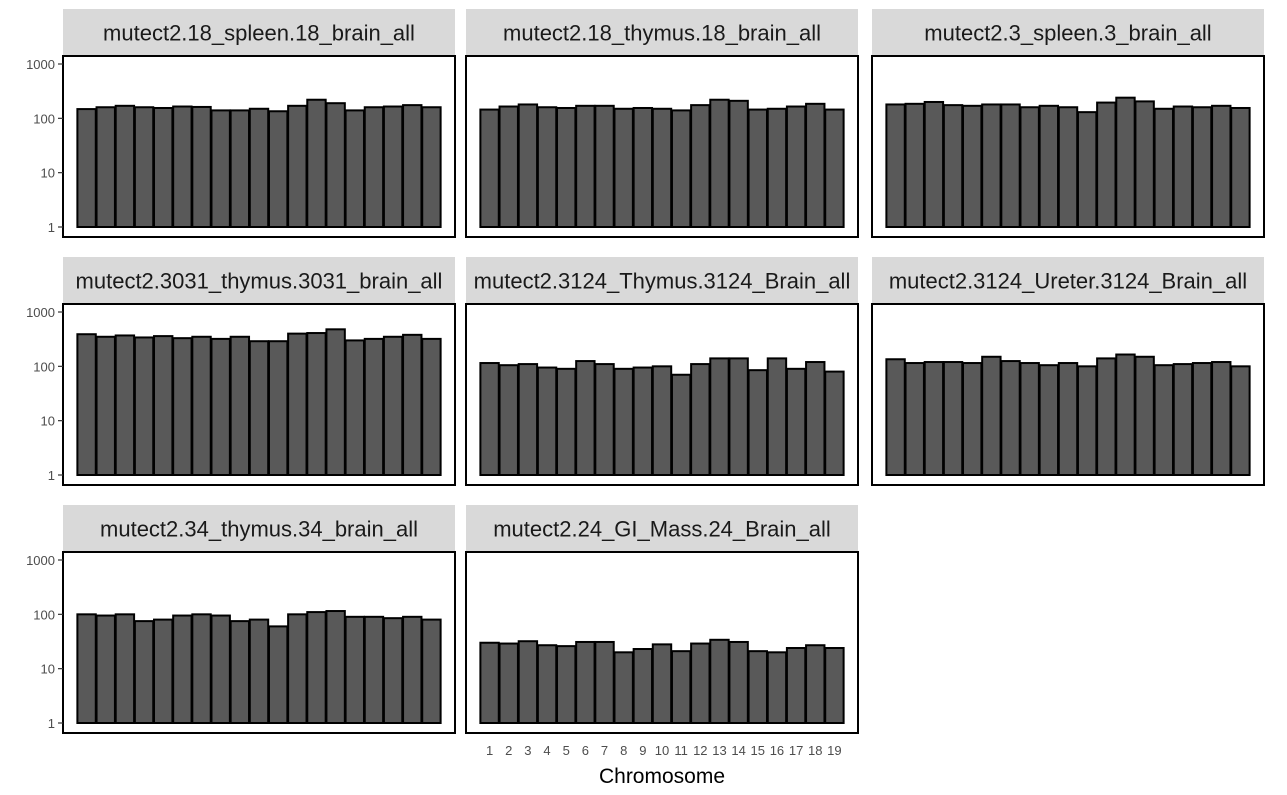 Image resolution: width=1287 pixels, height=795 pixels. Describe the element at coordinates (796, 750) in the screenshot. I see `x-tick-label: 17` at that location.